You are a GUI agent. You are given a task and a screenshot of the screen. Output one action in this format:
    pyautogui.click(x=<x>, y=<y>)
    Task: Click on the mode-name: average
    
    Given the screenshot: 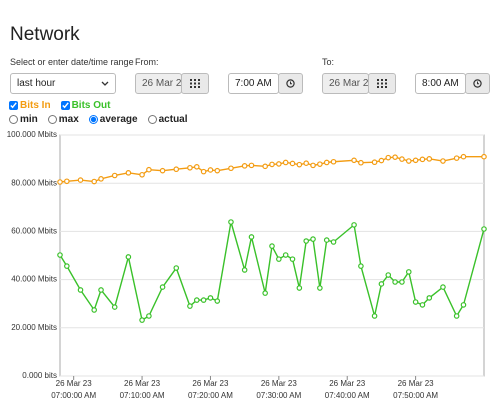 What is the action you would take?
    pyautogui.click(x=118, y=119)
    